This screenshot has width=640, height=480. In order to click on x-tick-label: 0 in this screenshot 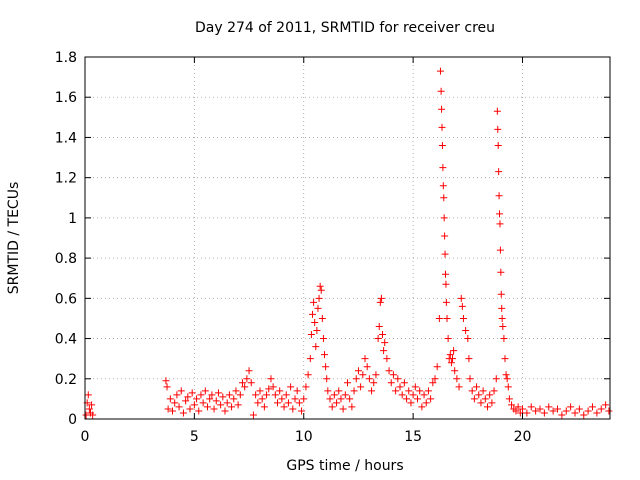, I will do `click(85, 437)`.